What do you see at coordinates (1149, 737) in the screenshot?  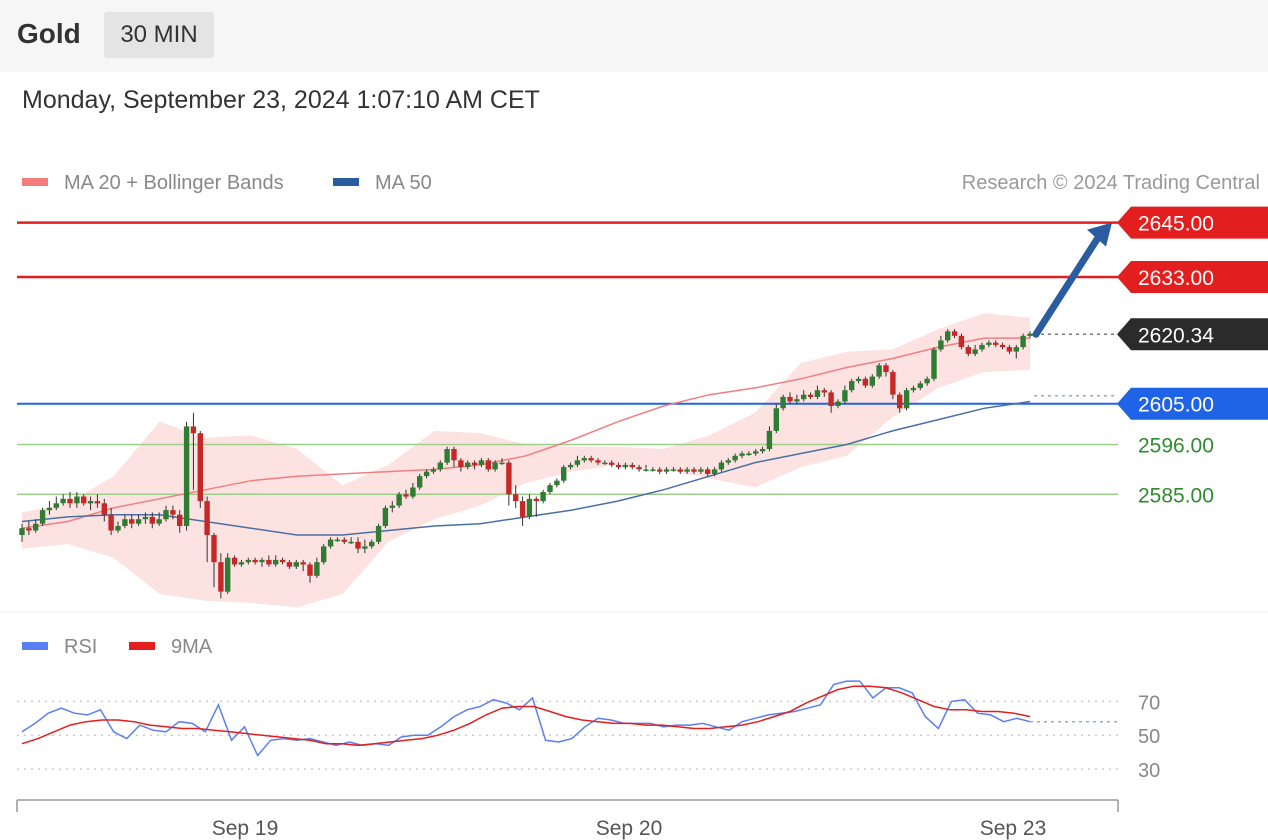 I see `rsi-tick-label: 50` at bounding box center [1149, 737].